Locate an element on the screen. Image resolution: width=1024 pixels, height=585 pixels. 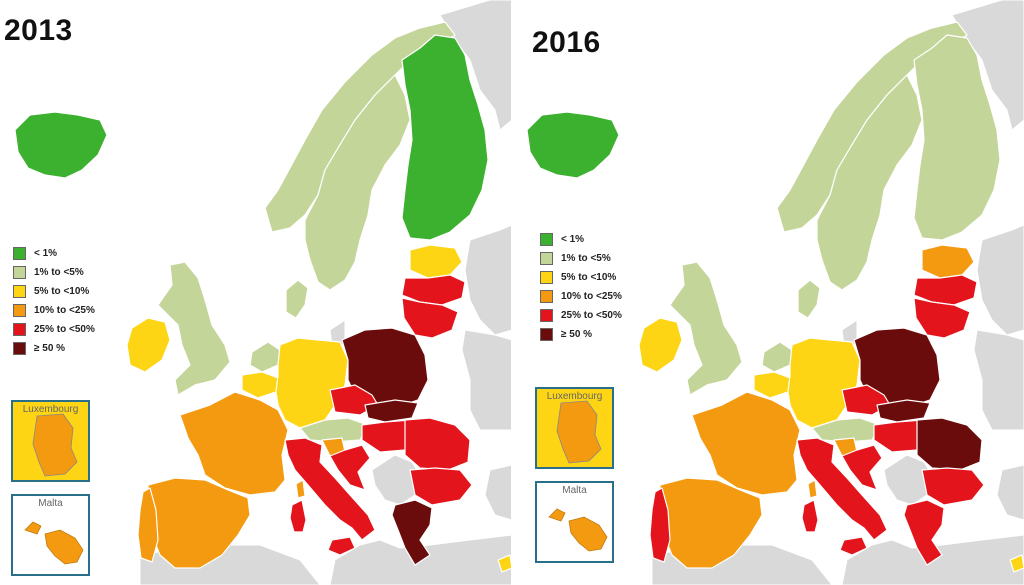
year-label-2016: 2016 is located at coordinates (566, 42).